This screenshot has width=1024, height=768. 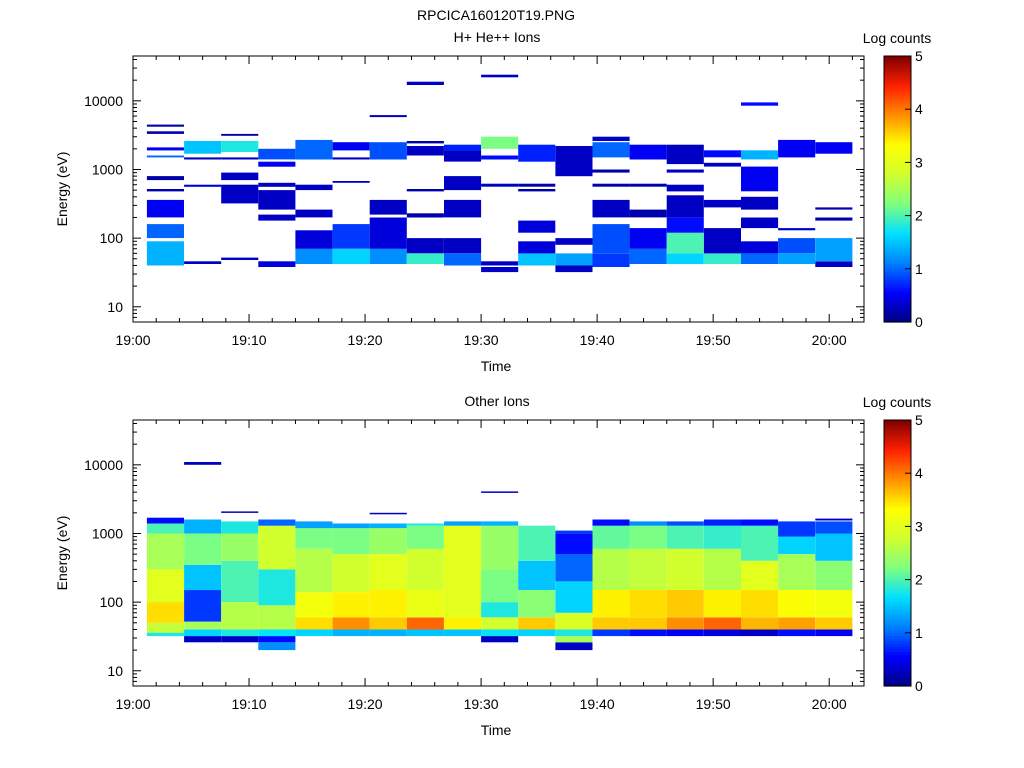 I want to click on colorbar-tick-label: 1, so click(x=919, y=269).